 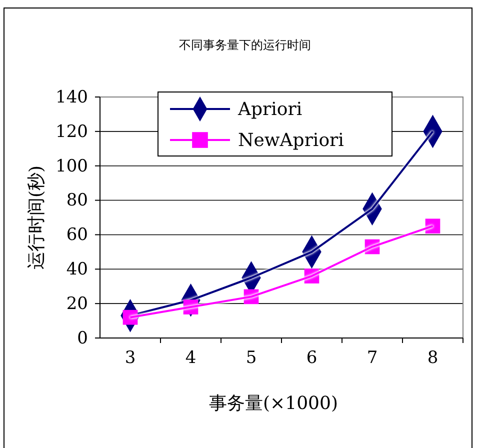 What do you see at coordinates (432, 358) in the screenshot?
I see `x-tick-label: 8` at bounding box center [432, 358].